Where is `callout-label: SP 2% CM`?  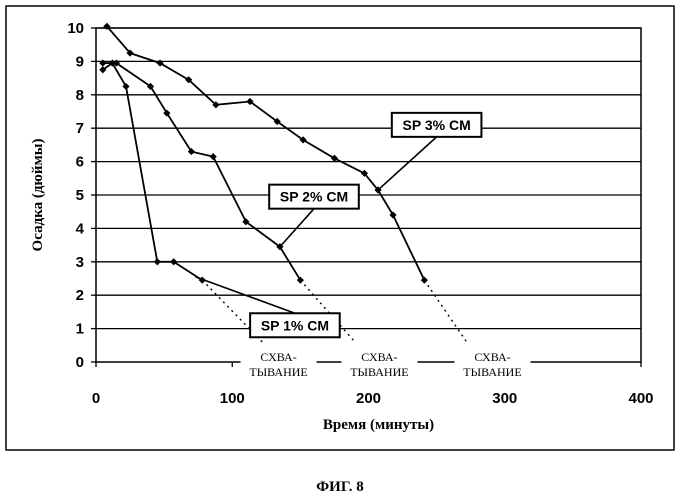 callout-label: SP 2% CM is located at coordinates (314, 197).